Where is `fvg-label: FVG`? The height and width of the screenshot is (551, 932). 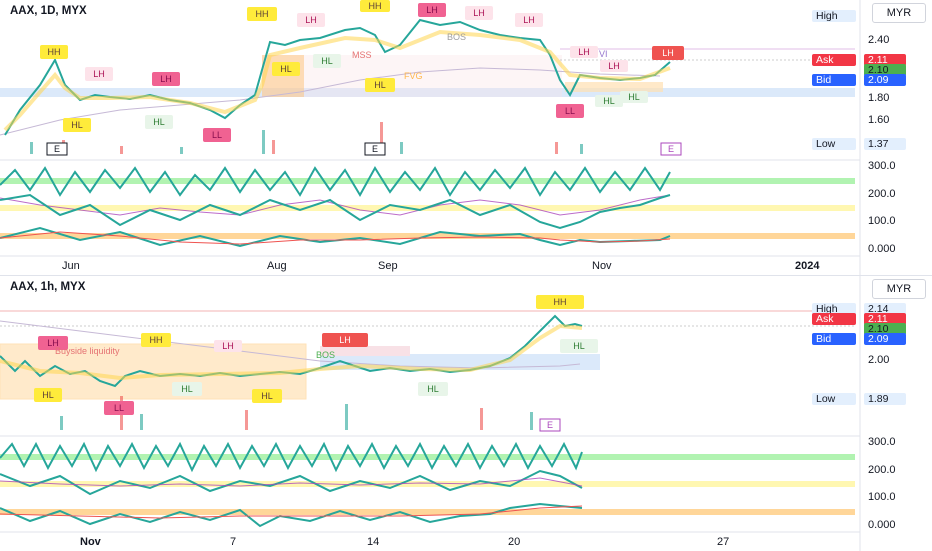
fvg-label: FVG is located at coordinates (413, 76).